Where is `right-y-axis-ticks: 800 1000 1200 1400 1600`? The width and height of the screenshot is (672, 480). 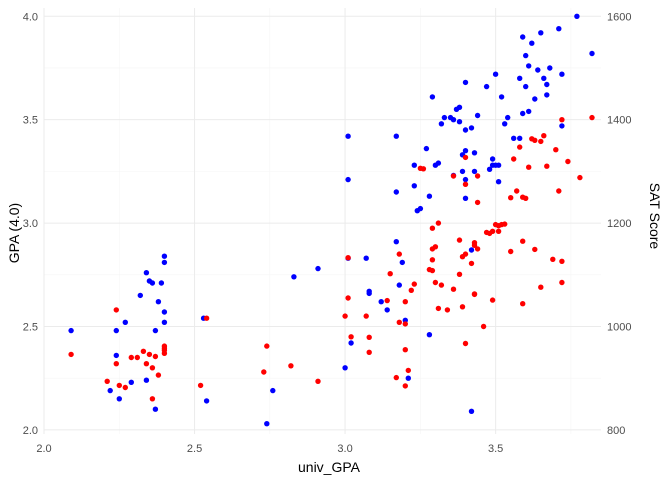 right-y-axis-ticks: 800 1000 1200 1400 1600 is located at coordinates (619, 224).